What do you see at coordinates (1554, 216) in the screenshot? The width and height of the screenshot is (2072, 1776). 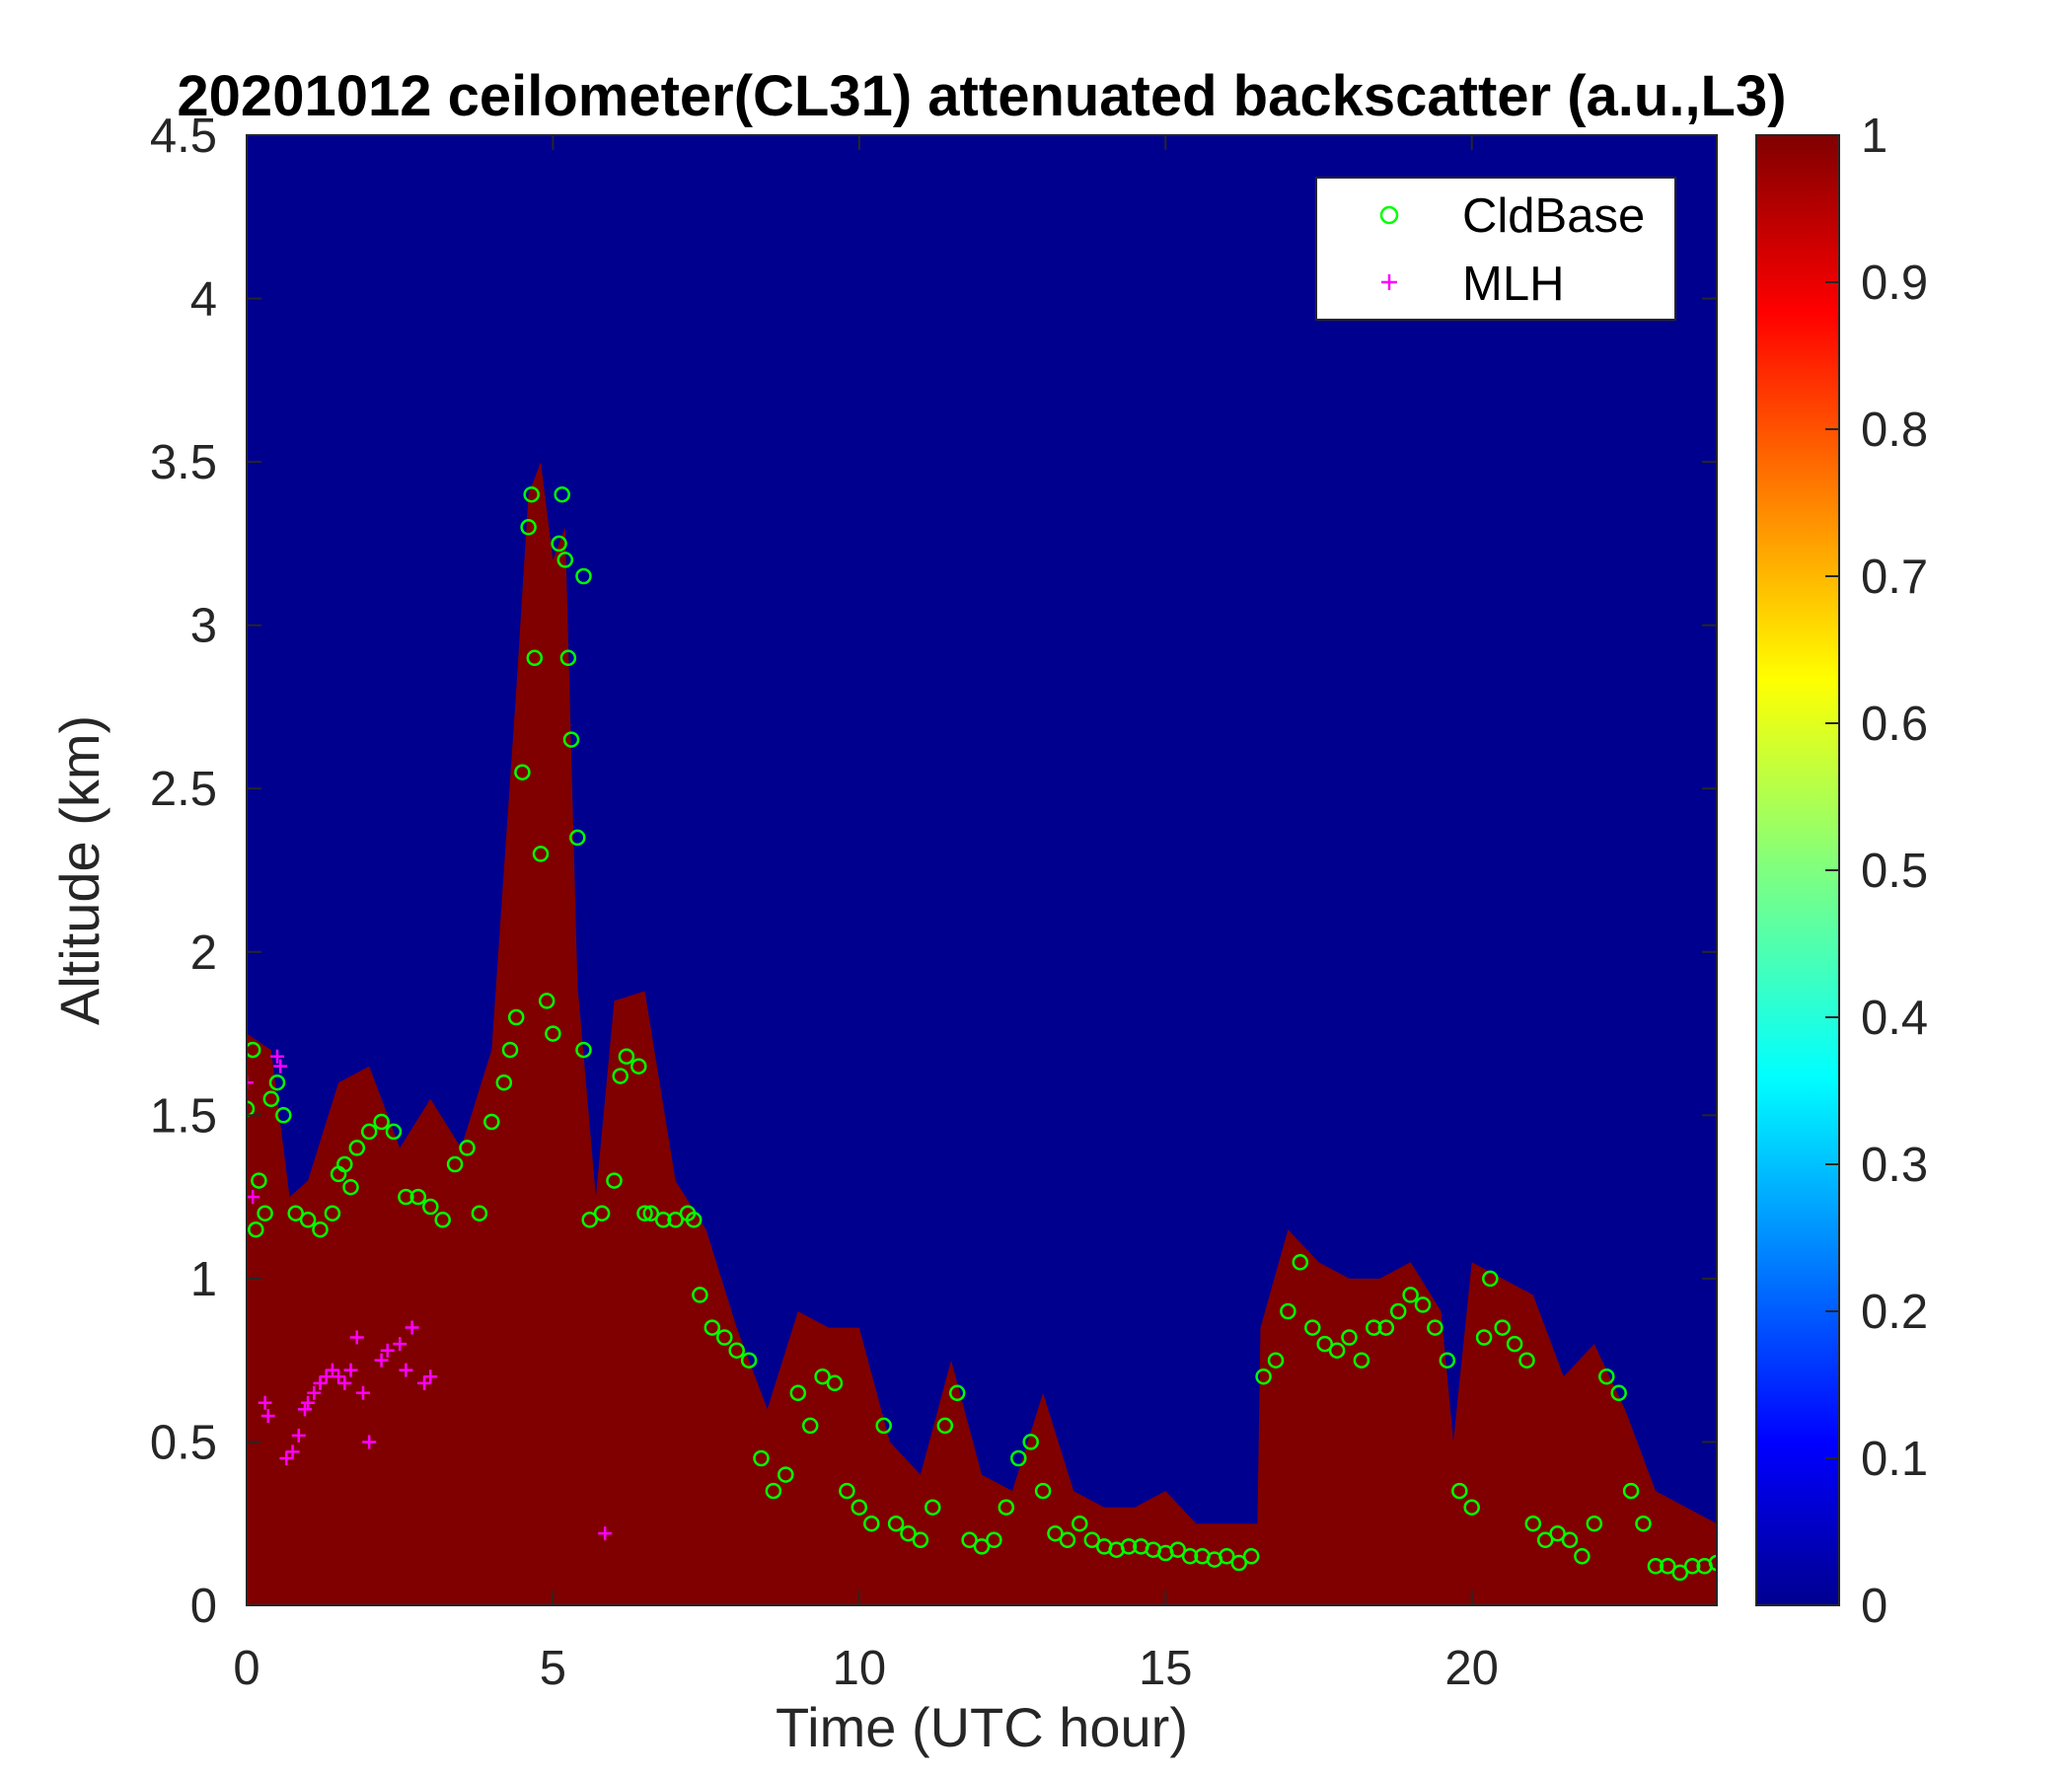 I see `legend-cldbase-label: CldBase` at bounding box center [1554, 216].